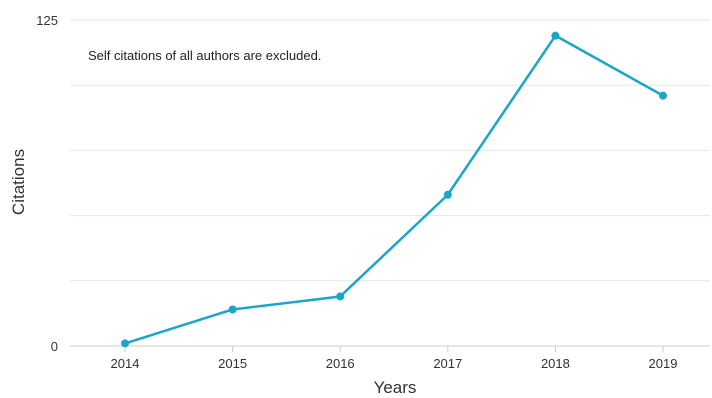 This screenshot has height=398, width=712. Describe the element at coordinates (394, 358) in the screenshot. I see `x-axis-ticks: 2014 2015 2016 2017 2018 2019` at that location.